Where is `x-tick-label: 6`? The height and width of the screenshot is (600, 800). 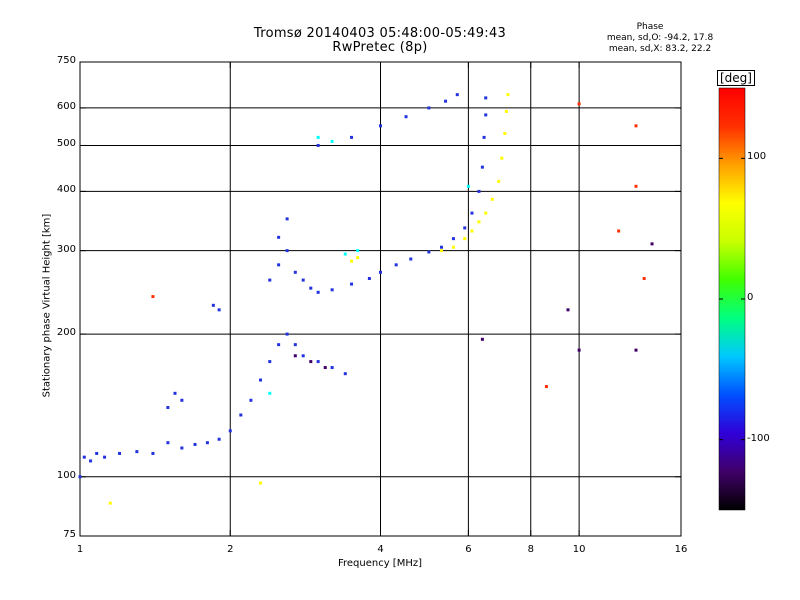
x-tick-label: 6 is located at coordinates (468, 549).